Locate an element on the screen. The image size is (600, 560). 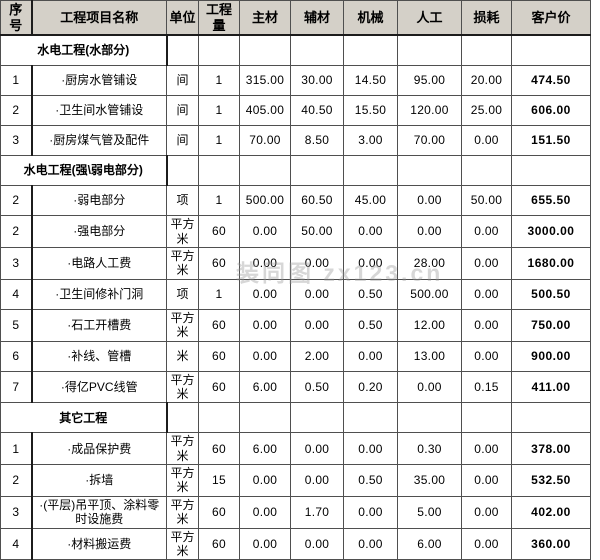
machinery-cell: 15.50 is located at coordinates (370, 111).